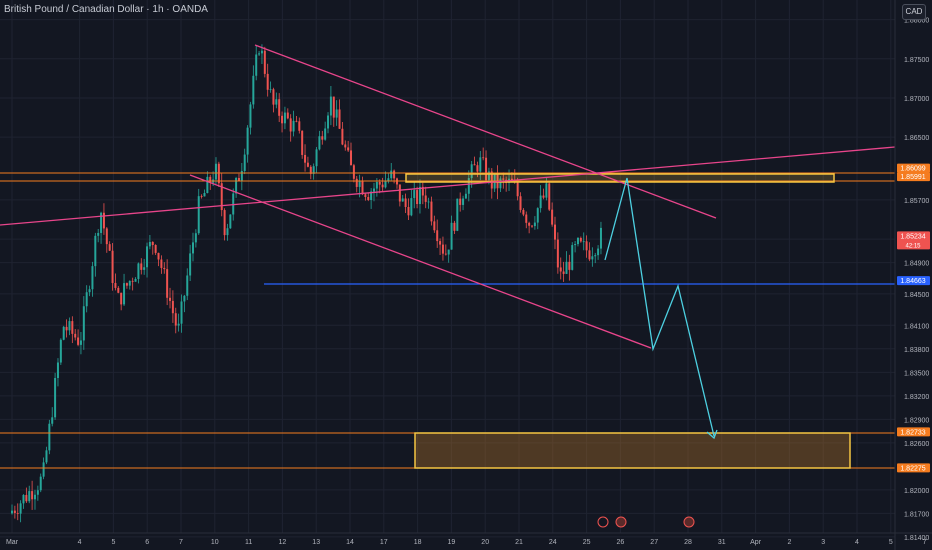 This screenshot has height=550, width=932. What do you see at coordinates (688, 542) in the screenshot?
I see `time-tick-label: 28` at bounding box center [688, 542].